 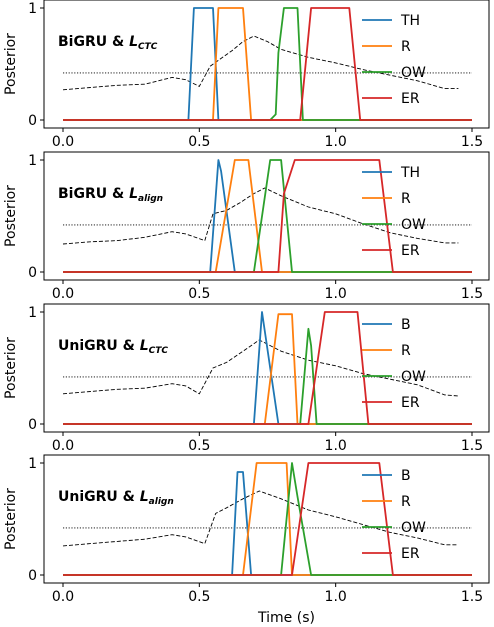 I want to click on panel-title: BiGRU & Lalign, so click(x=110, y=195).